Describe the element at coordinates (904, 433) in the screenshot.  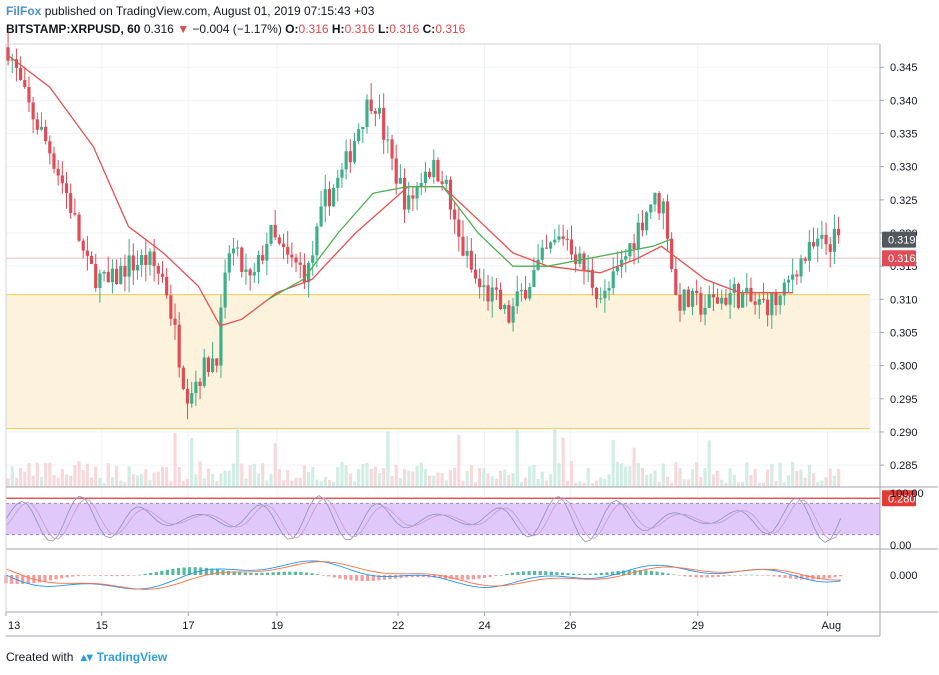
I see `price-tick-label: 0.290` at that location.